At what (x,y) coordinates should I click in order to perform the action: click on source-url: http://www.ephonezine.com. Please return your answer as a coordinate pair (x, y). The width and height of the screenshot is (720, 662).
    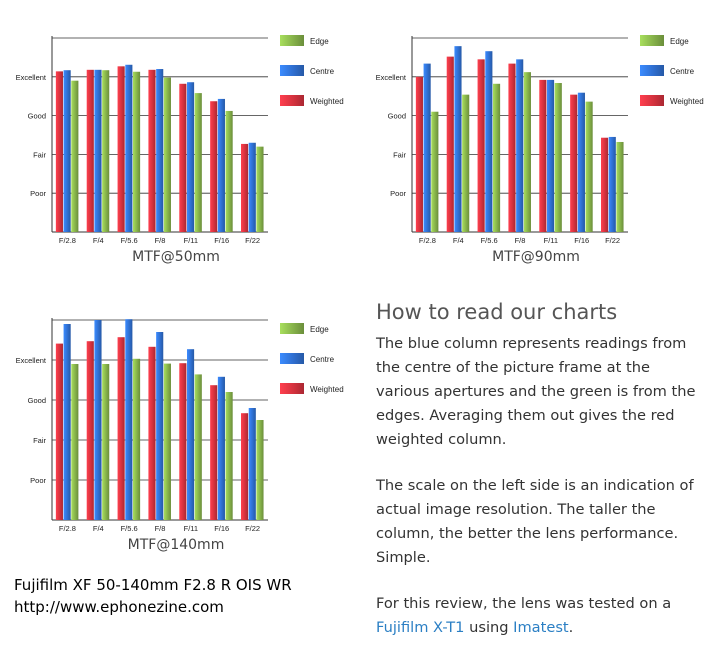
    Looking at the image, I should click on (119, 607).